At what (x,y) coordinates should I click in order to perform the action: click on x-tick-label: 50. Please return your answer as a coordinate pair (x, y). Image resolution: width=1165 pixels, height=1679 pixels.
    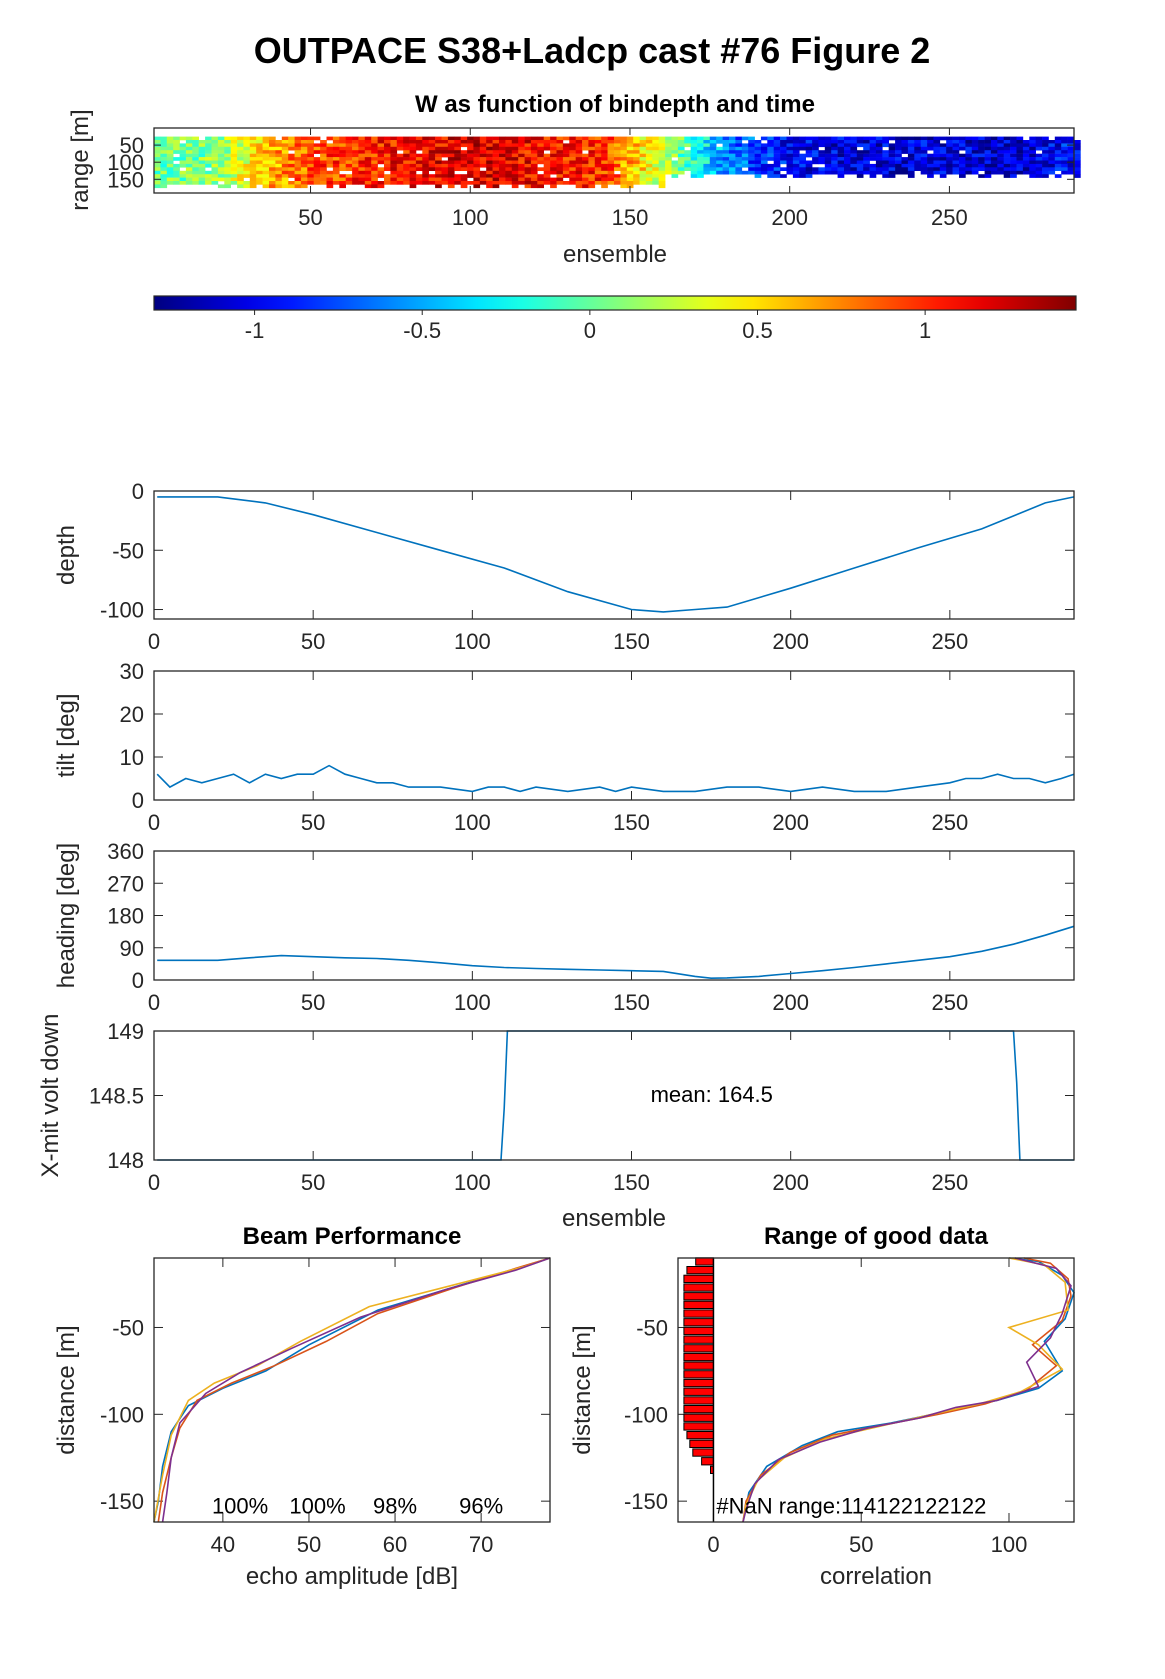
    Looking at the image, I should click on (313, 641).